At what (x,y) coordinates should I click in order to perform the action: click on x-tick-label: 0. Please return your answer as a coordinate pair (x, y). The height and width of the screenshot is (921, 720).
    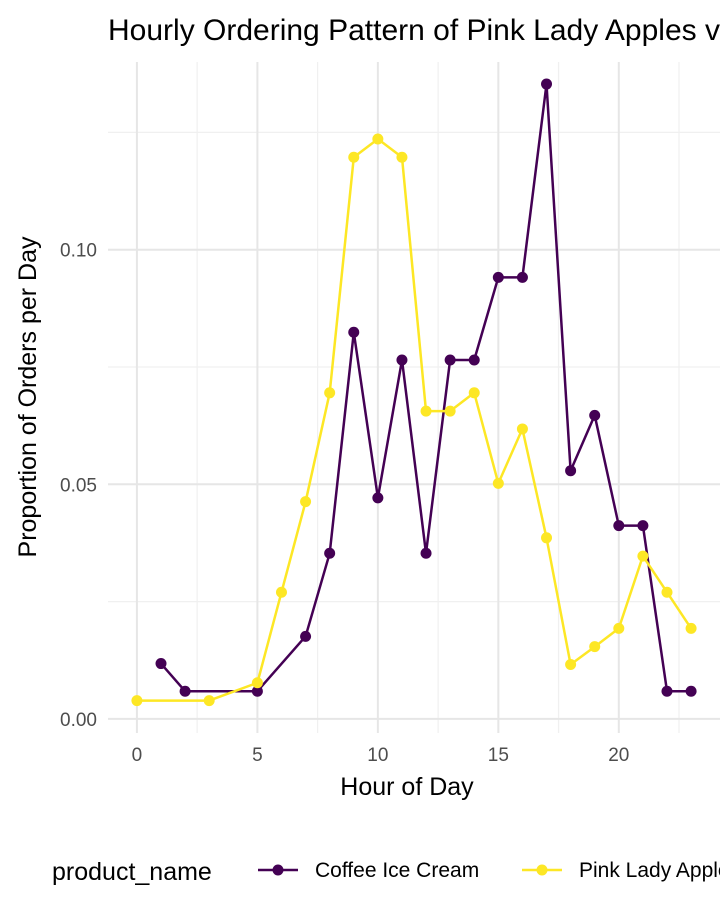
    Looking at the image, I should click on (137, 755).